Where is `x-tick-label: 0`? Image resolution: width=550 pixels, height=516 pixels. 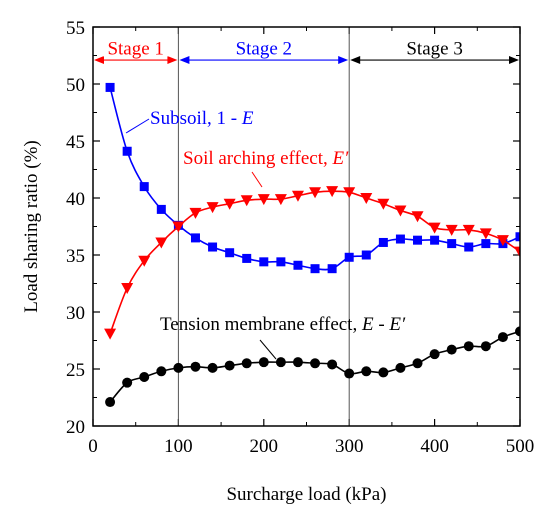
x-tick-label: 0 is located at coordinates (93, 446).